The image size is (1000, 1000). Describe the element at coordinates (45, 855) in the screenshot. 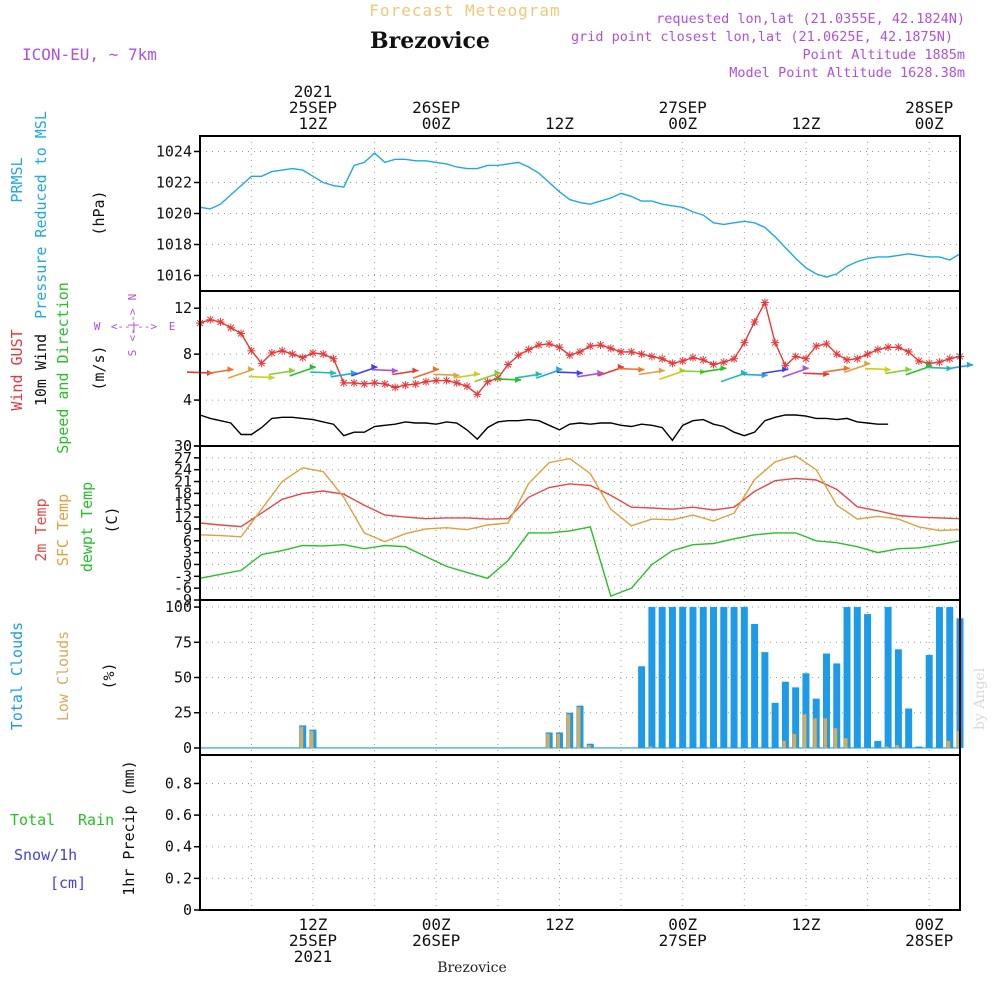

I see `snow-label: Snow/1h` at that location.